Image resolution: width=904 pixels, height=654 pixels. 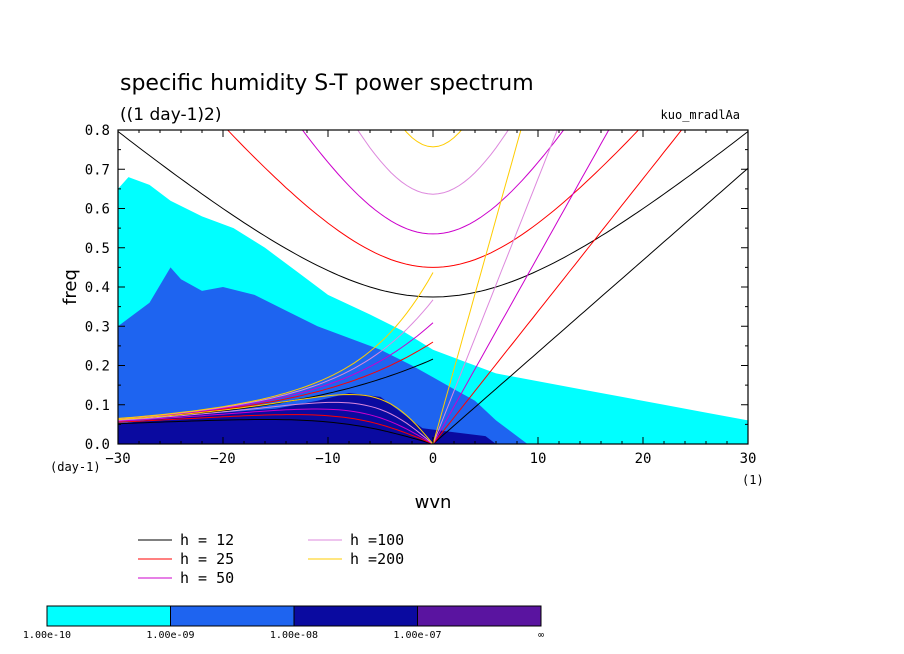 I want to click on legend-label: h = 12, so click(x=207, y=540).